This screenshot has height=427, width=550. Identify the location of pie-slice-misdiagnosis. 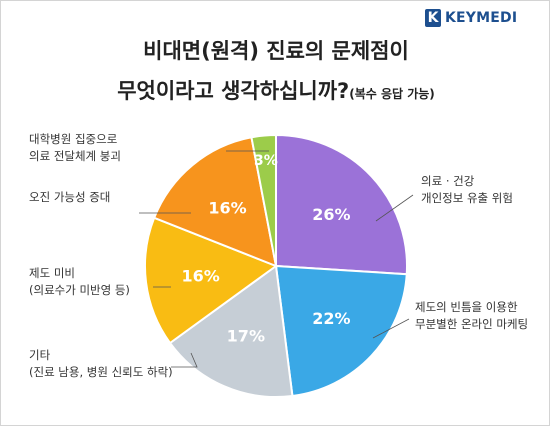
(215, 202).